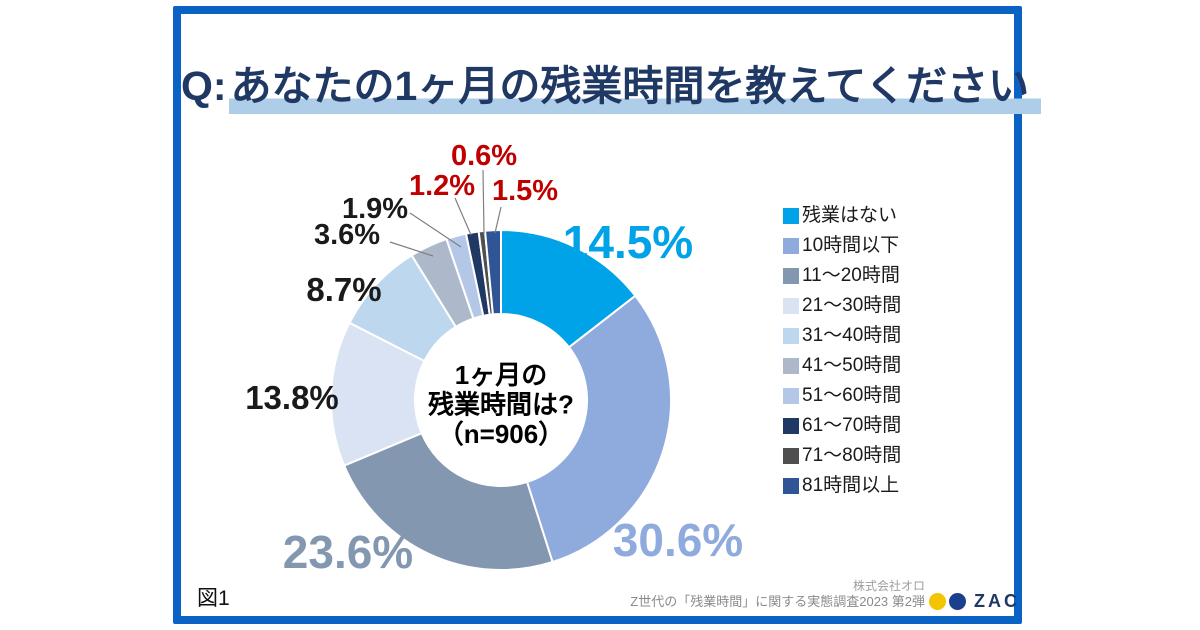  What do you see at coordinates (852, 335) in the screenshot?
I see `legend-label: 31～40時間` at bounding box center [852, 335].